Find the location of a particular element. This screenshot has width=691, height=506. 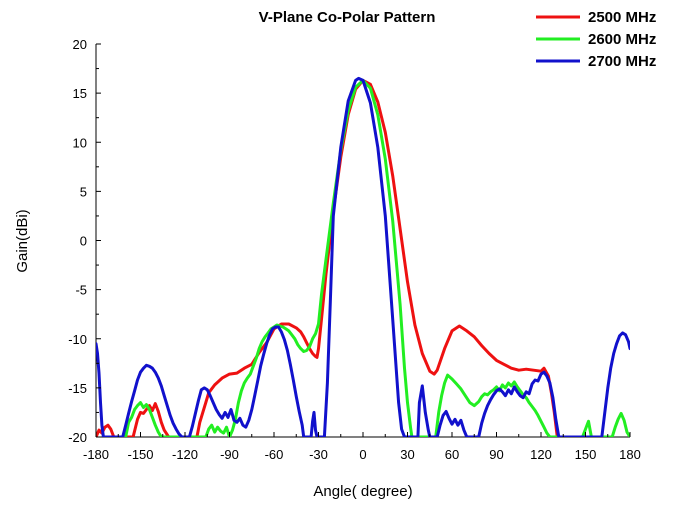

x-tick-label: 0 is located at coordinates (362, 454).